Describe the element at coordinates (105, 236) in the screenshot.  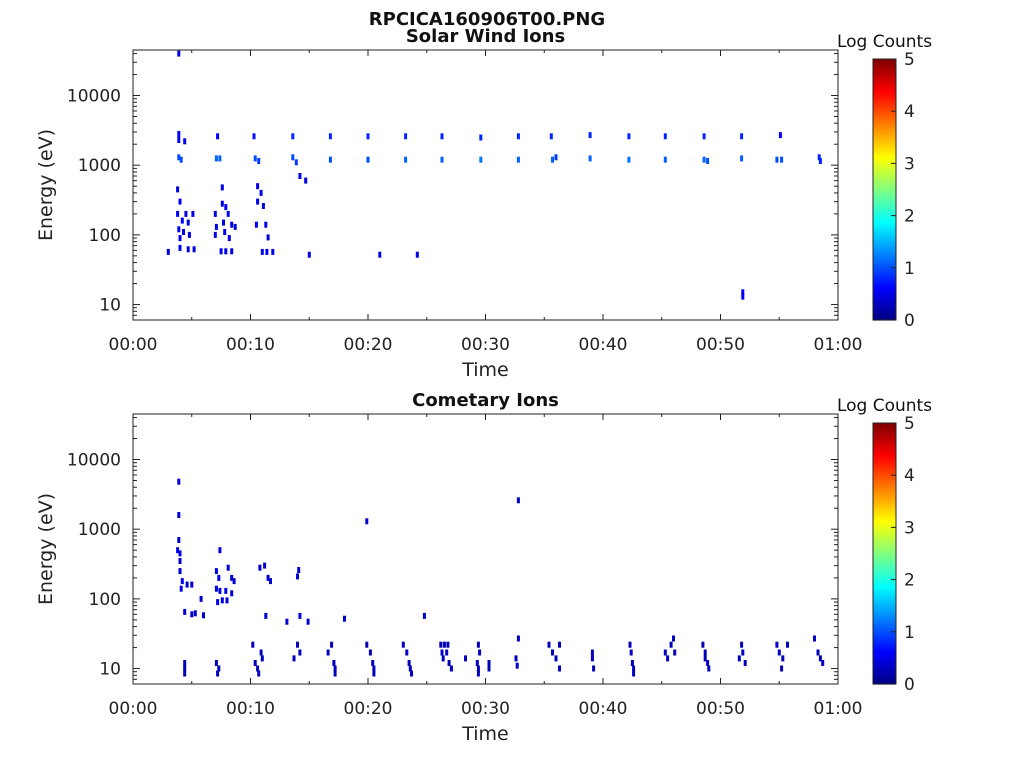
I see `y-tick-label: 100` at that location.